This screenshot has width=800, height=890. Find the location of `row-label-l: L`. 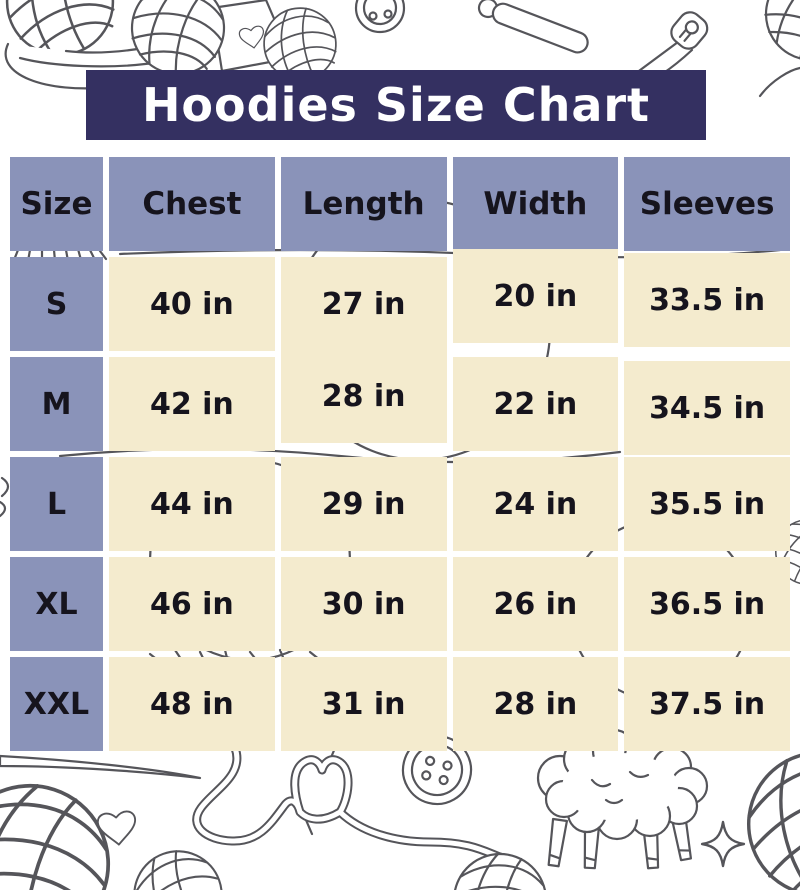

row-label-l: L is located at coordinates (56, 504).